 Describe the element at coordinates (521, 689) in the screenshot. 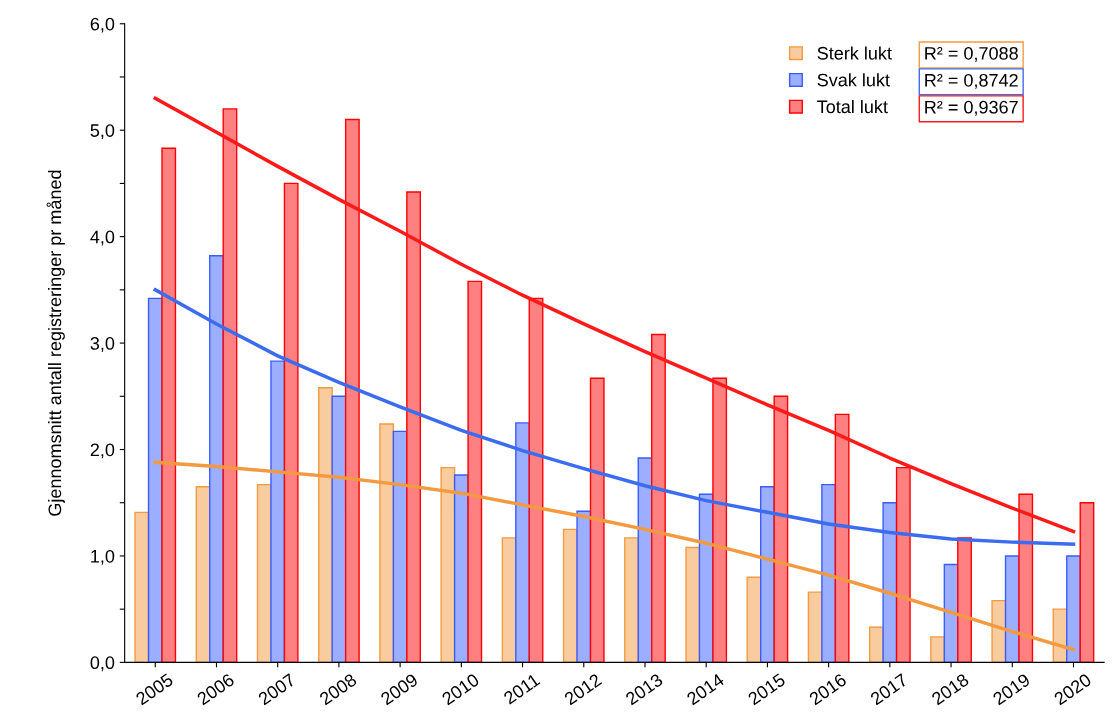

I see `x-tick-label: 2011` at that location.